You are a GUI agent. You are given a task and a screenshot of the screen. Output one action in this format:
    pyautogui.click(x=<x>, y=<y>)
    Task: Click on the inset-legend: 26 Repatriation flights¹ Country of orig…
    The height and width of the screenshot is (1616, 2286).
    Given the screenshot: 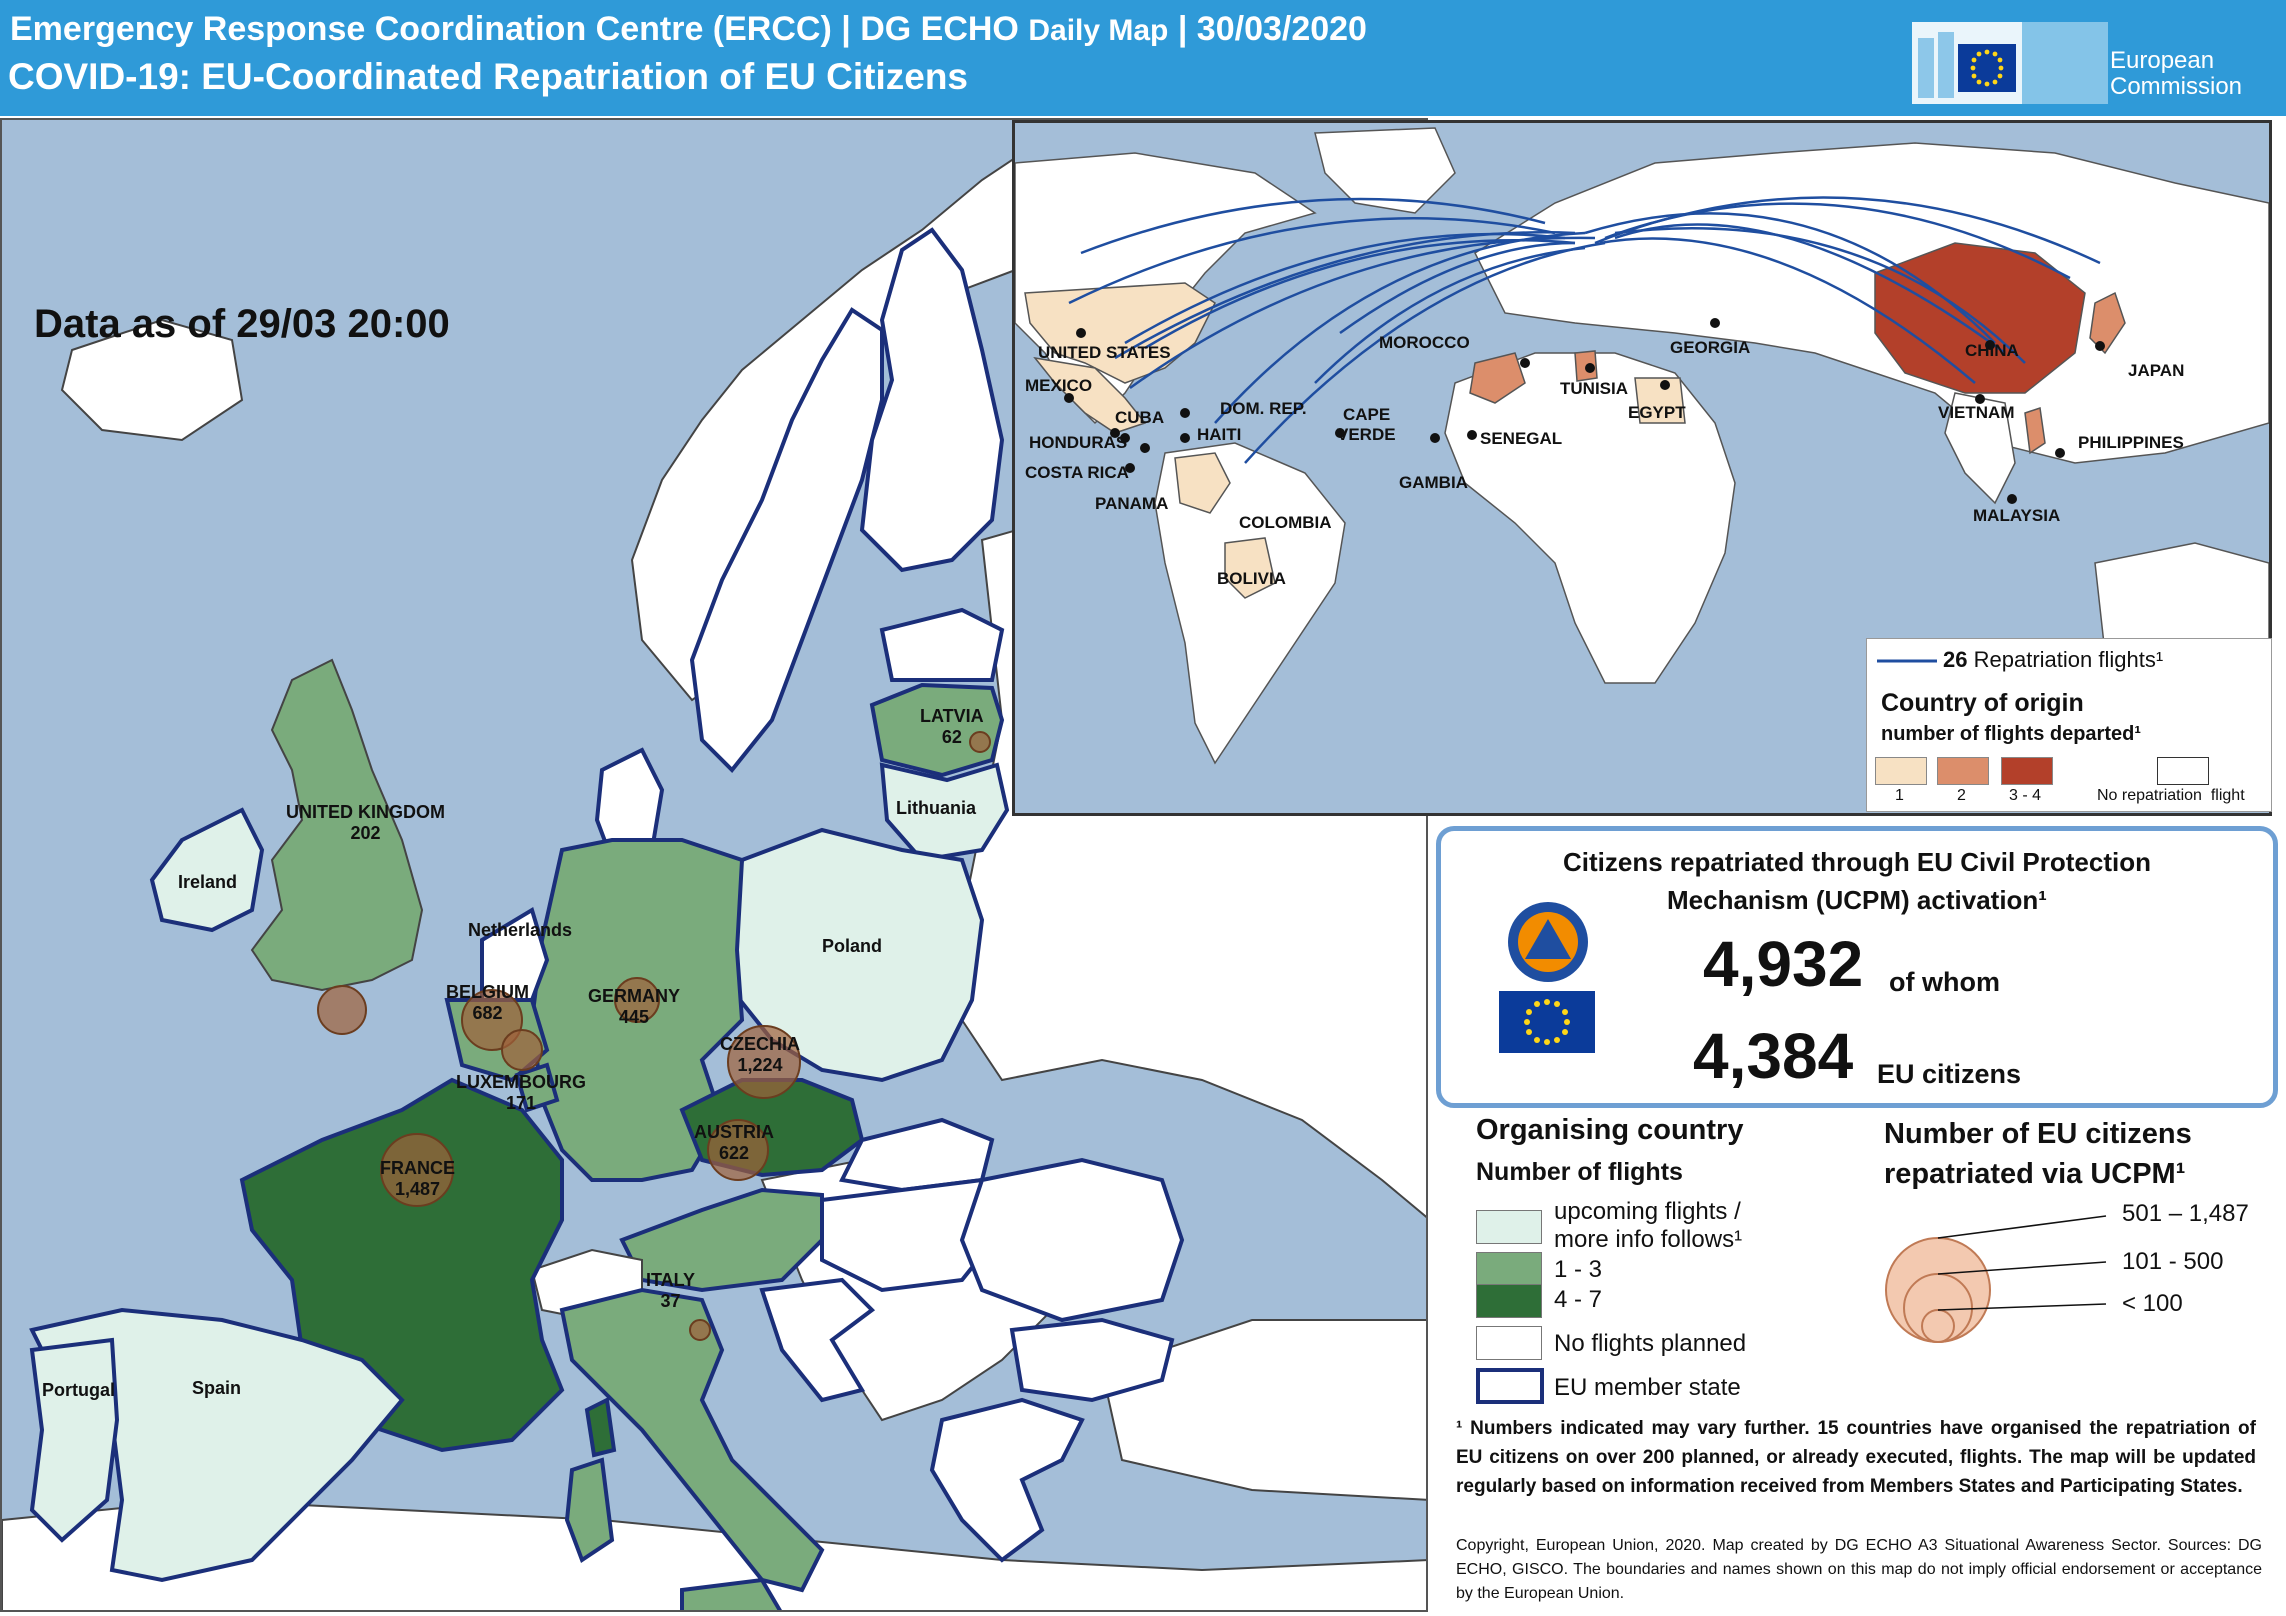 What is the action you would take?
    pyautogui.click(x=2069, y=725)
    